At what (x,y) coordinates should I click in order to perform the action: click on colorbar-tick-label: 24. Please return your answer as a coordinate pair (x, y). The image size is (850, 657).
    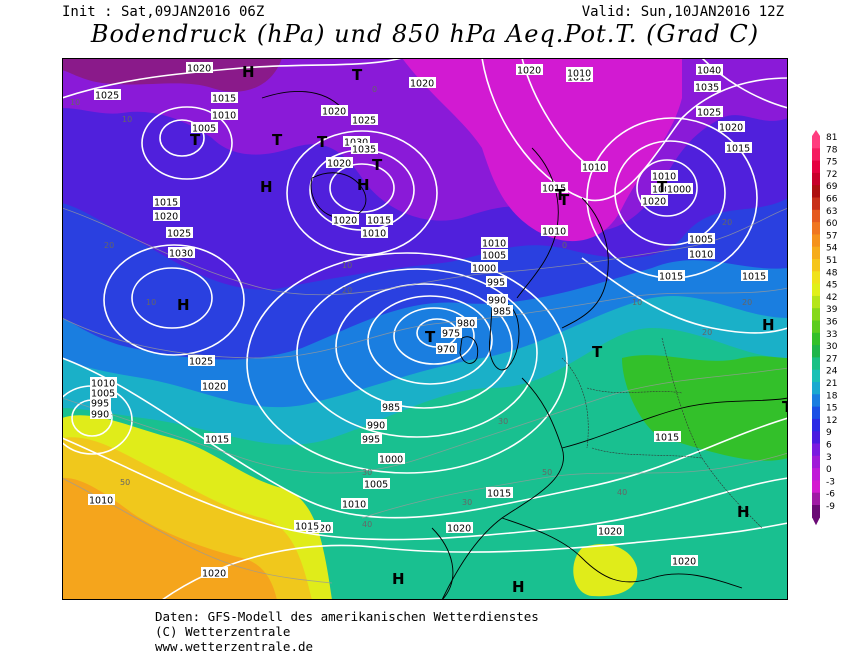
    Looking at the image, I should click on (832, 372).